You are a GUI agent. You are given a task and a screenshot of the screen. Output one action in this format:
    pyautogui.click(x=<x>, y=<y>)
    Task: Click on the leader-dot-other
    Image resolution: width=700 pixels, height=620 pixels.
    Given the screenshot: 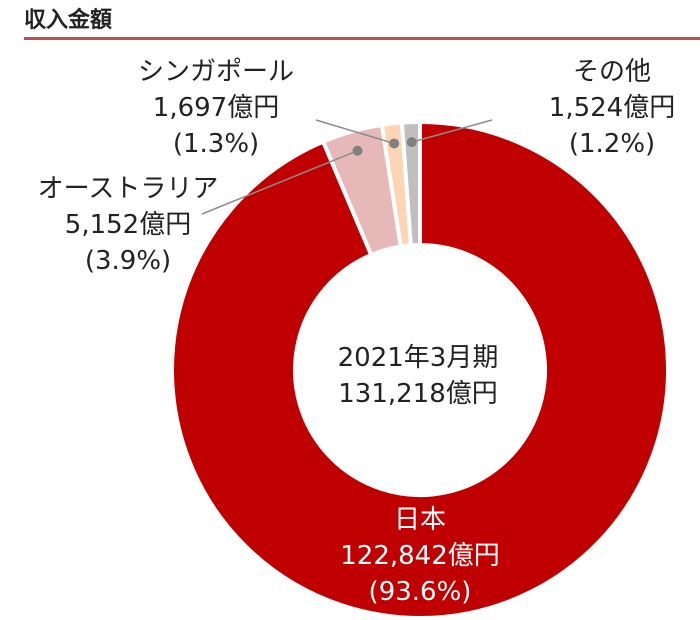 What is the action you would take?
    pyautogui.click(x=411, y=142)
    